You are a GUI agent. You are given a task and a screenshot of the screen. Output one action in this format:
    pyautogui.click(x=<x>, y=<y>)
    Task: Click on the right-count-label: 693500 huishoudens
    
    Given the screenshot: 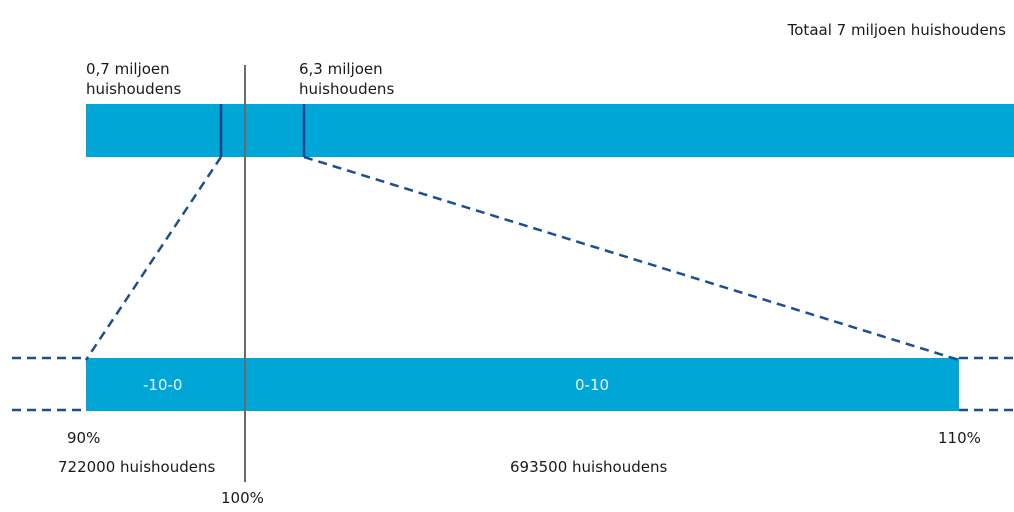 What is the action you would take?
    pyautogui.click(x=589, y=467)
    